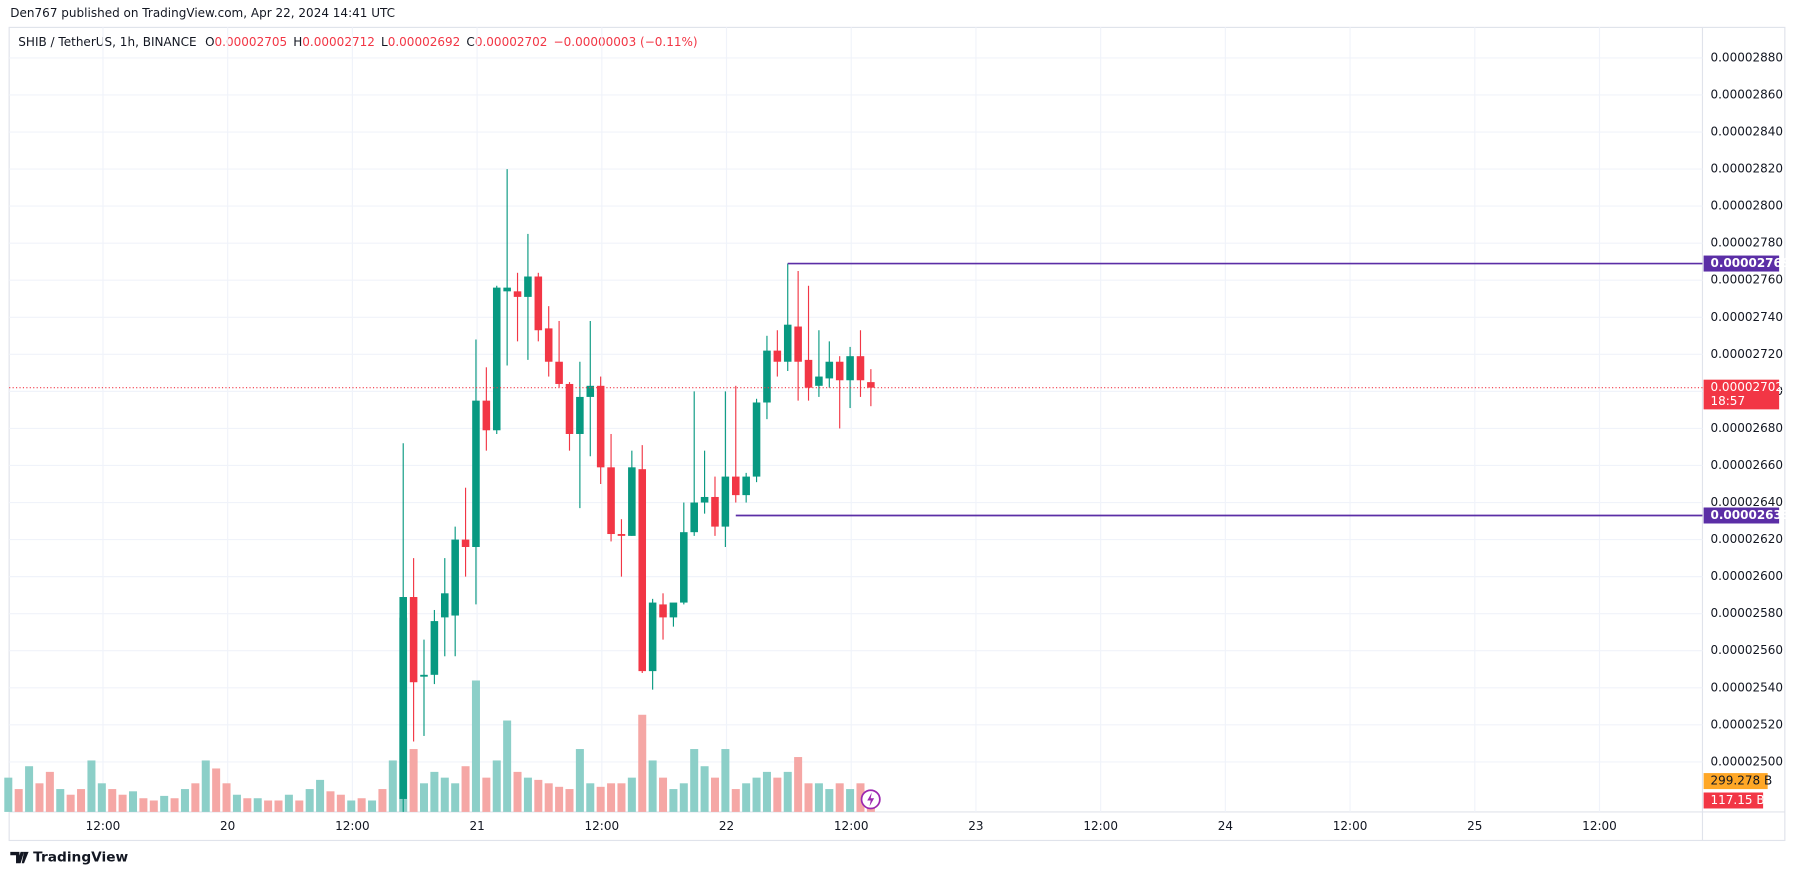 The image size is (1794, 877). Describe the element at coordinates (1750, 263) in the screenshot. I see `level-label: 0.00002769` at that location.